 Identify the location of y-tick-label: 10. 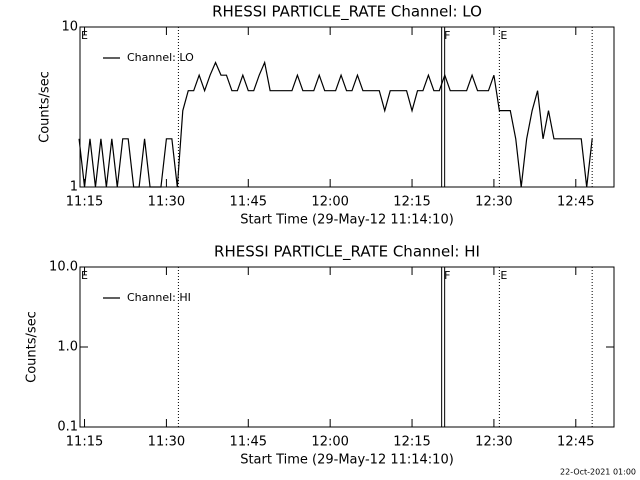
(69, 27).